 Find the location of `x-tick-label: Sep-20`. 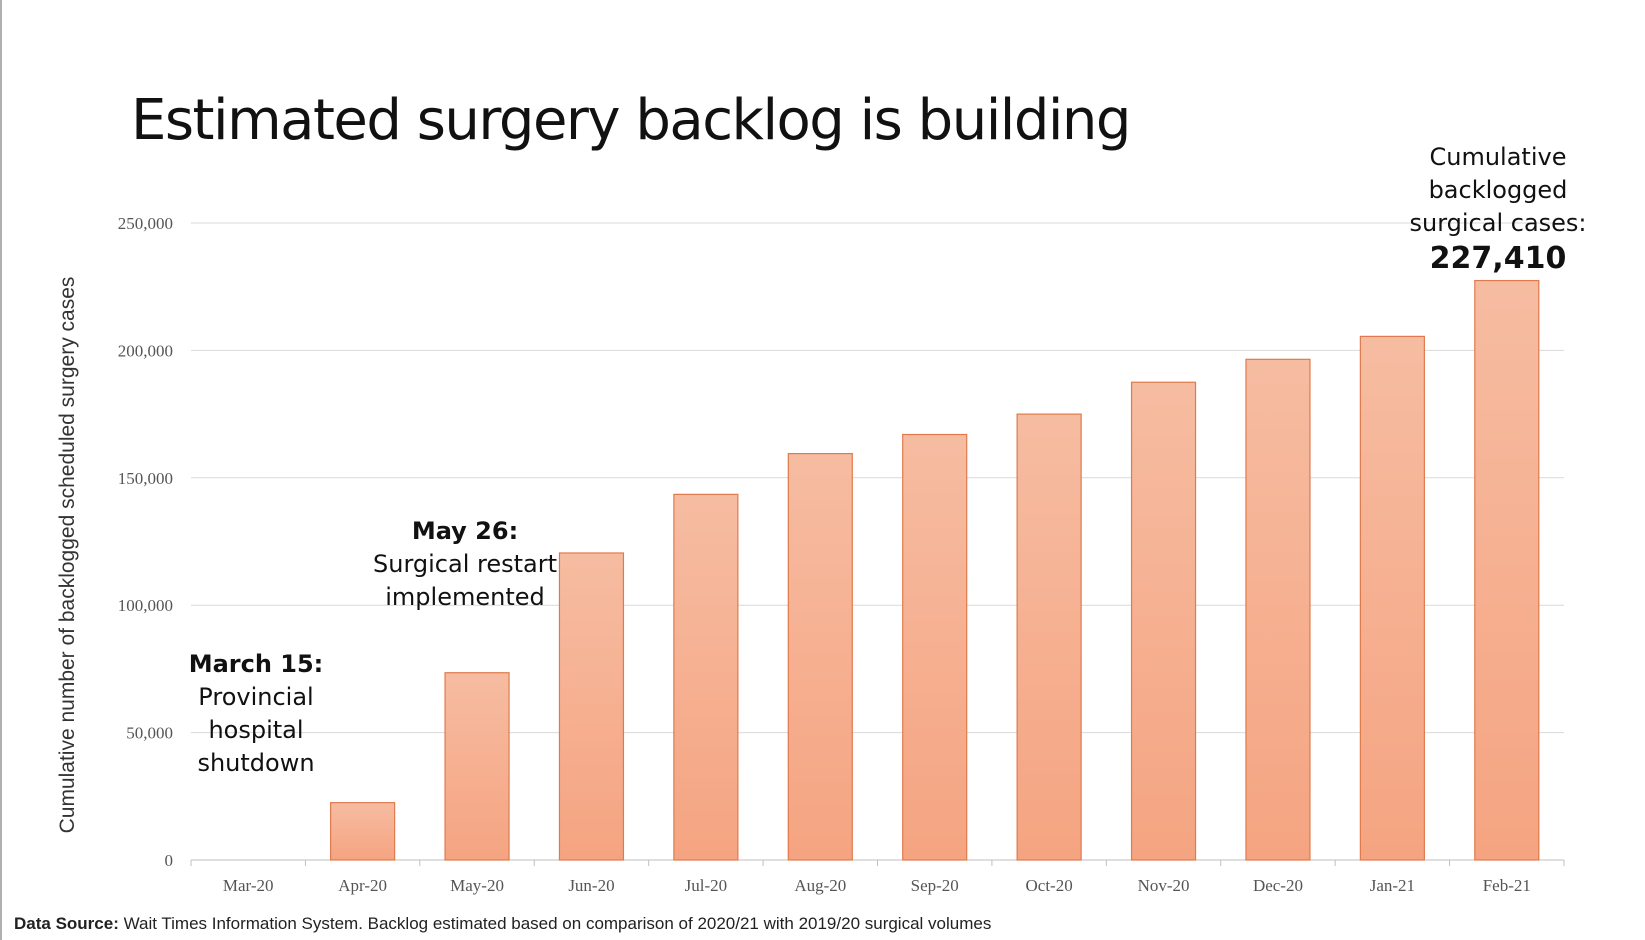

x-tick-label: Sep-20 is located at coordinates (935, 885).